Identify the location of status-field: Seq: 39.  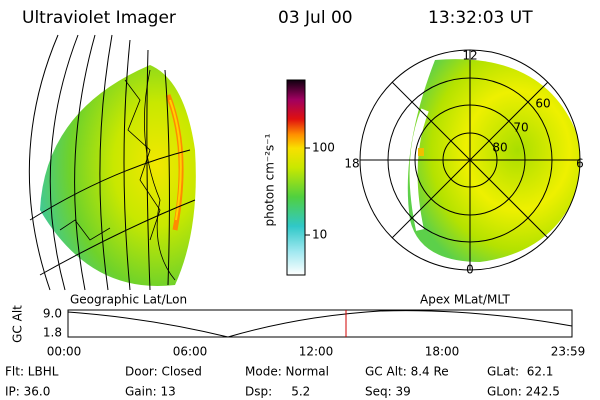
(388, 392).